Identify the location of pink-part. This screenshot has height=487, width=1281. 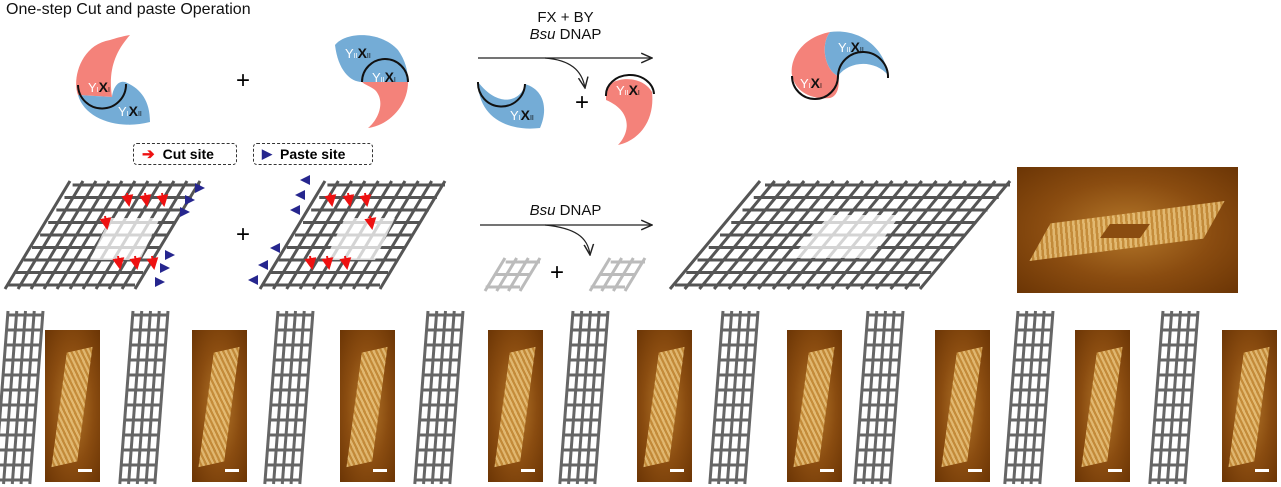
(815, 65).